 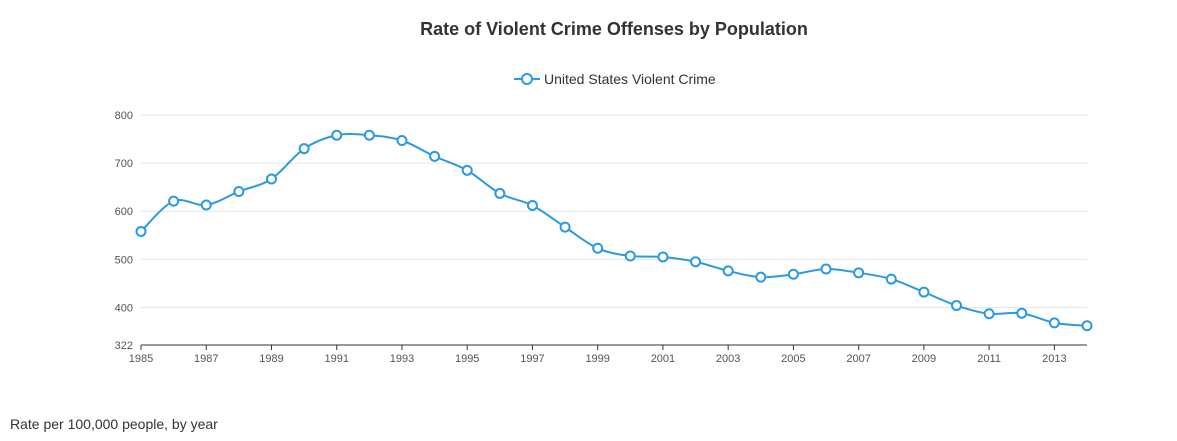 I want to click on data-point-1991, so click(x=337, y=135).